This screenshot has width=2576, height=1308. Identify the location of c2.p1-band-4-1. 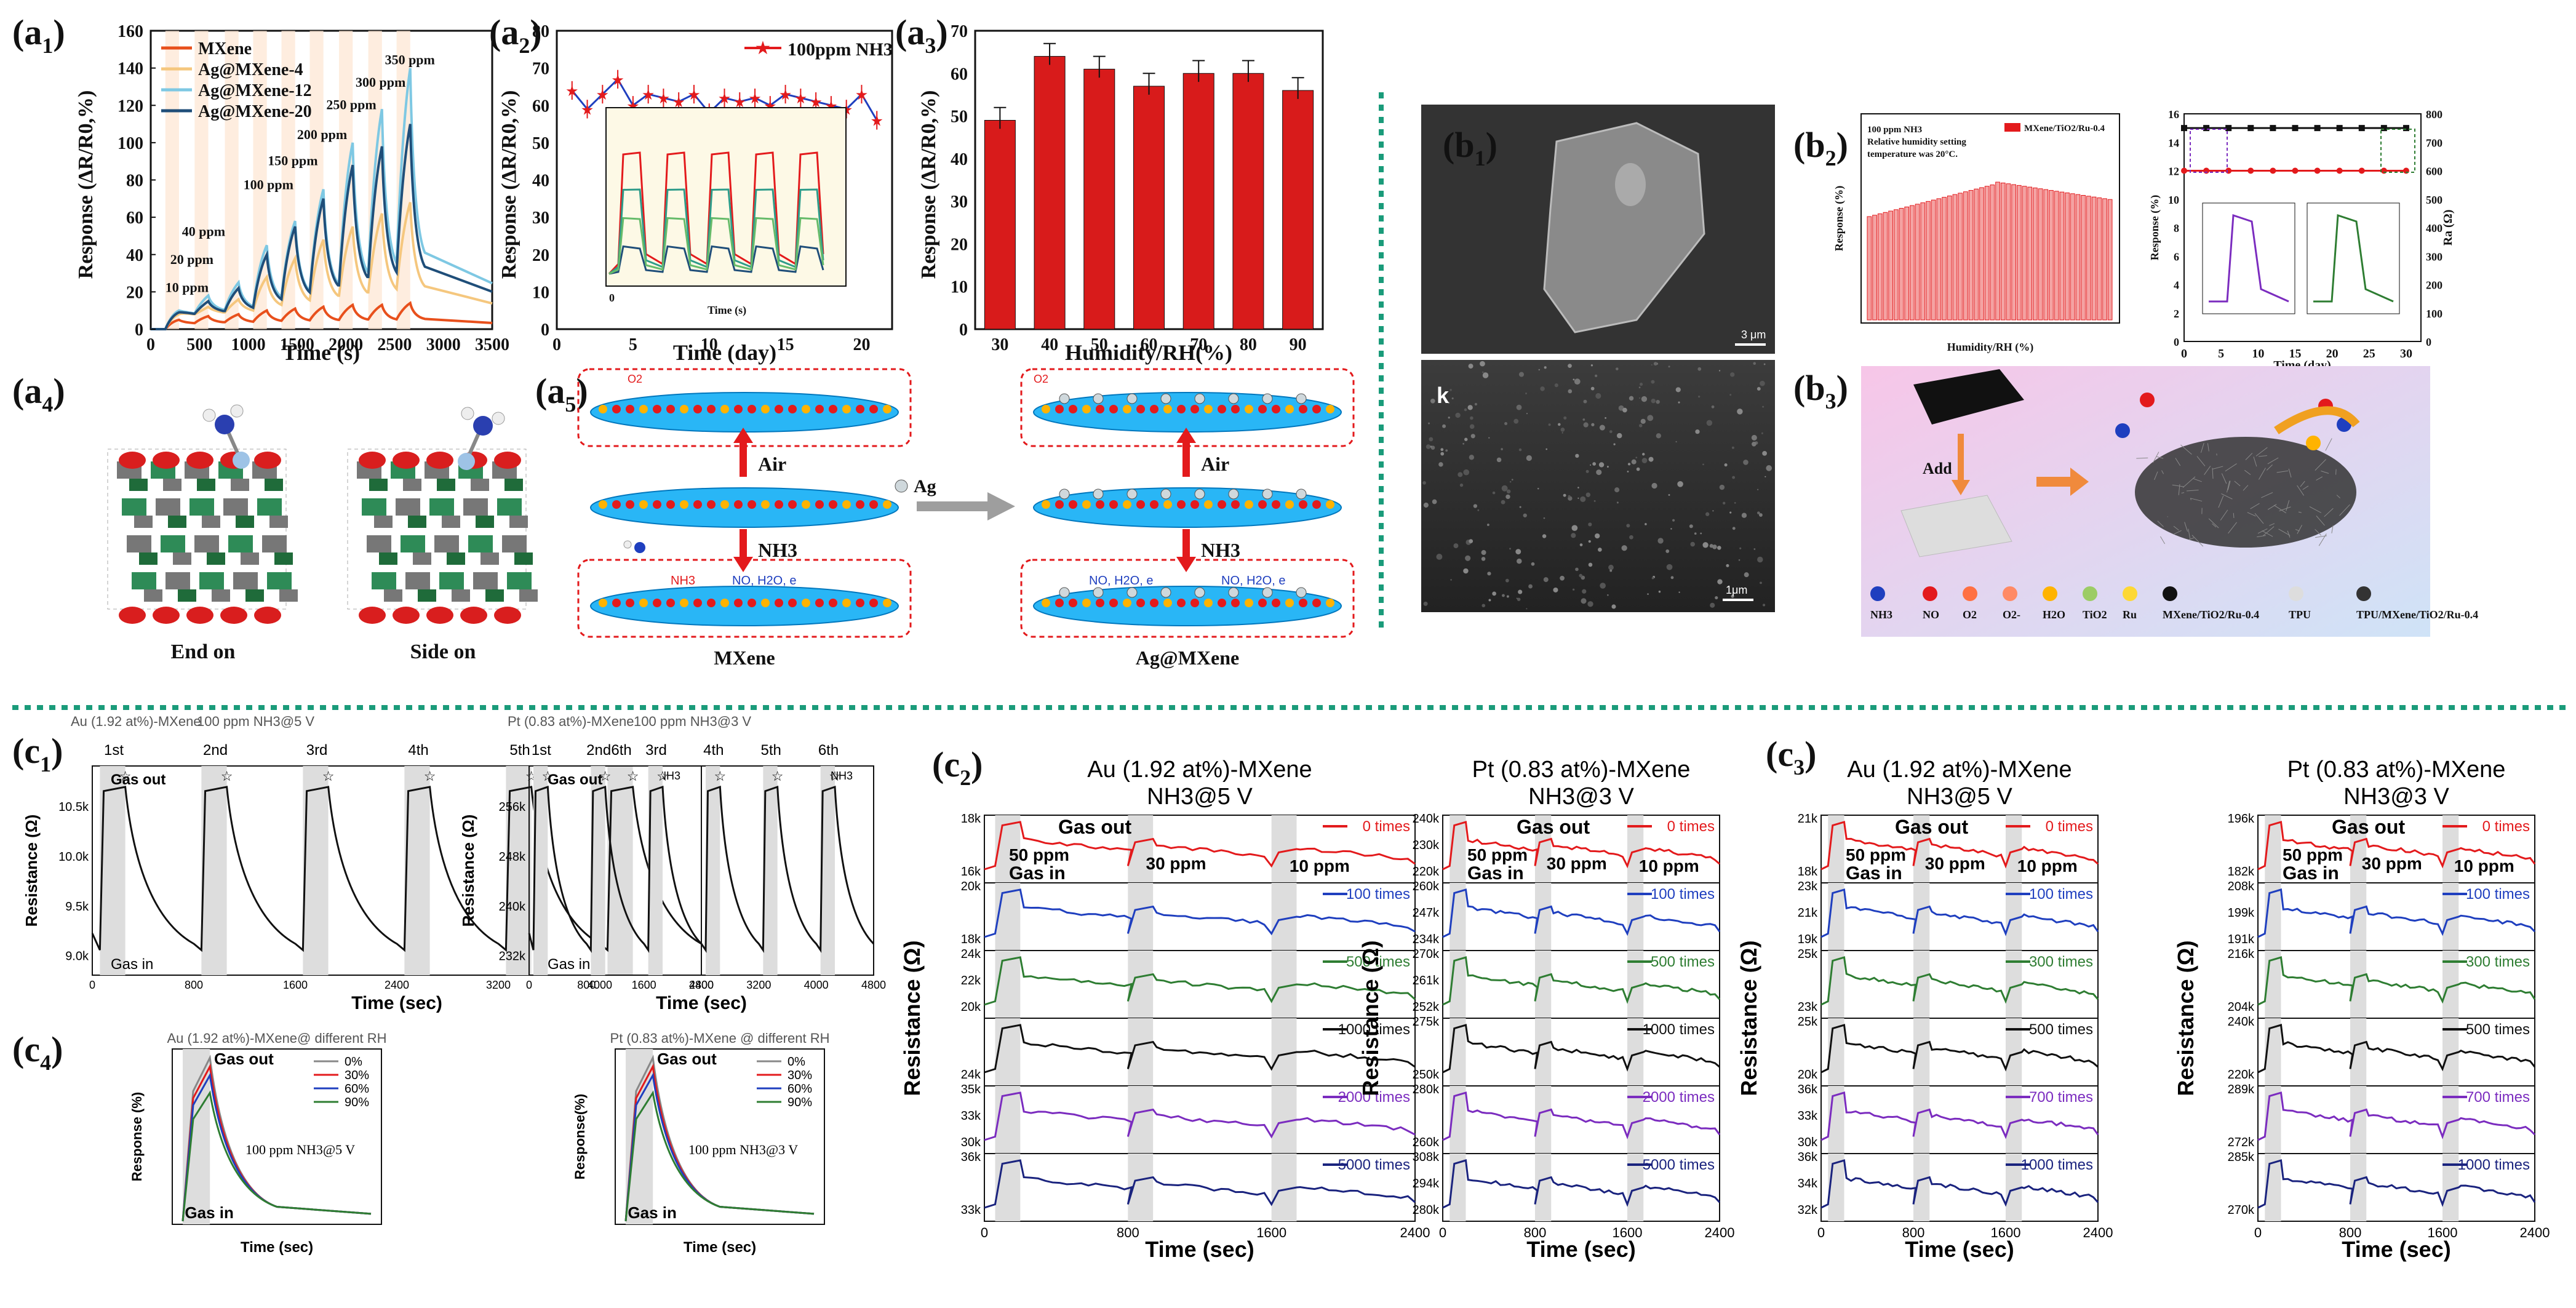
(1141, 1120).